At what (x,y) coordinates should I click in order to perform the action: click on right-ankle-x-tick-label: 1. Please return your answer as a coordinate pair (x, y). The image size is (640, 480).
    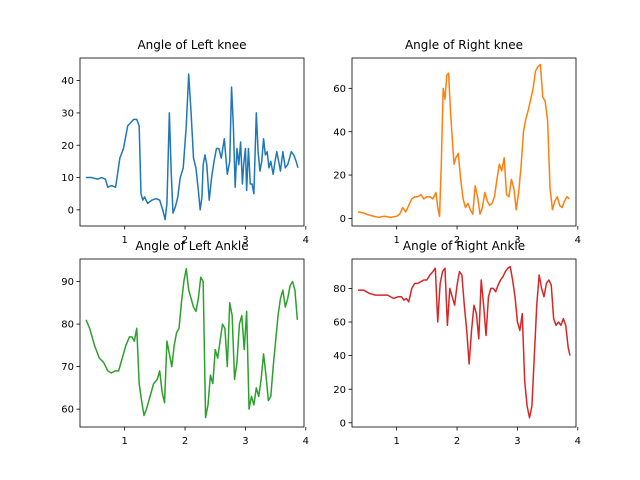
    Looking at the image, I should click on (396, 441).